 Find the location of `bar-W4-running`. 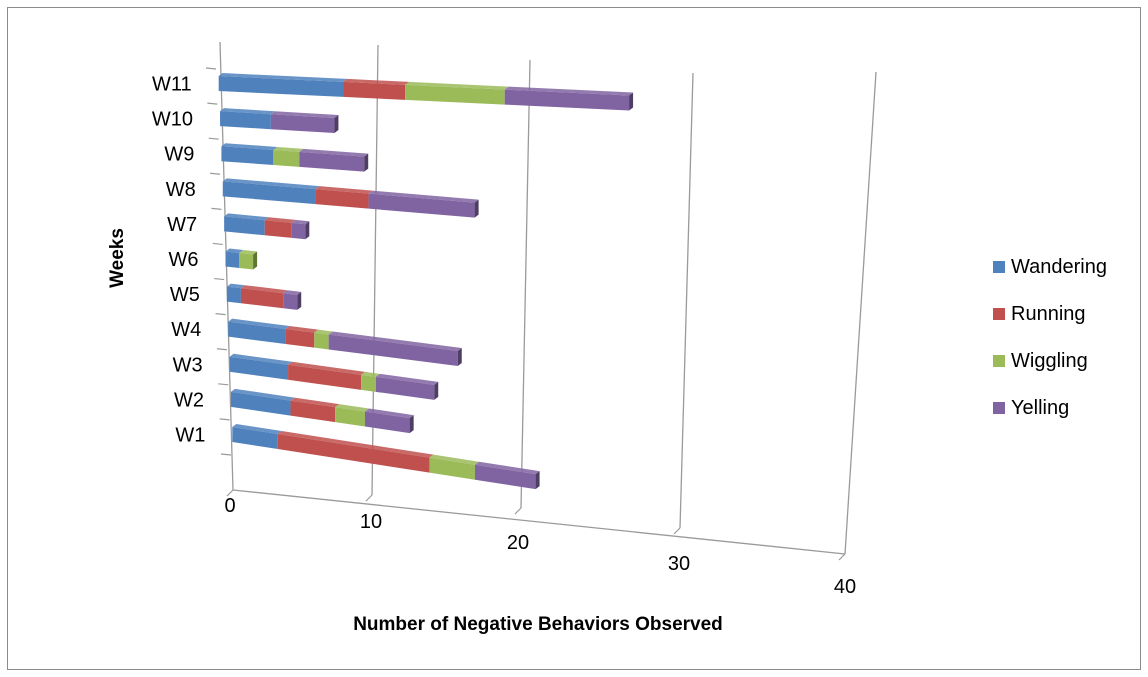

bar-W4-running is located at coordinates (300, 338).